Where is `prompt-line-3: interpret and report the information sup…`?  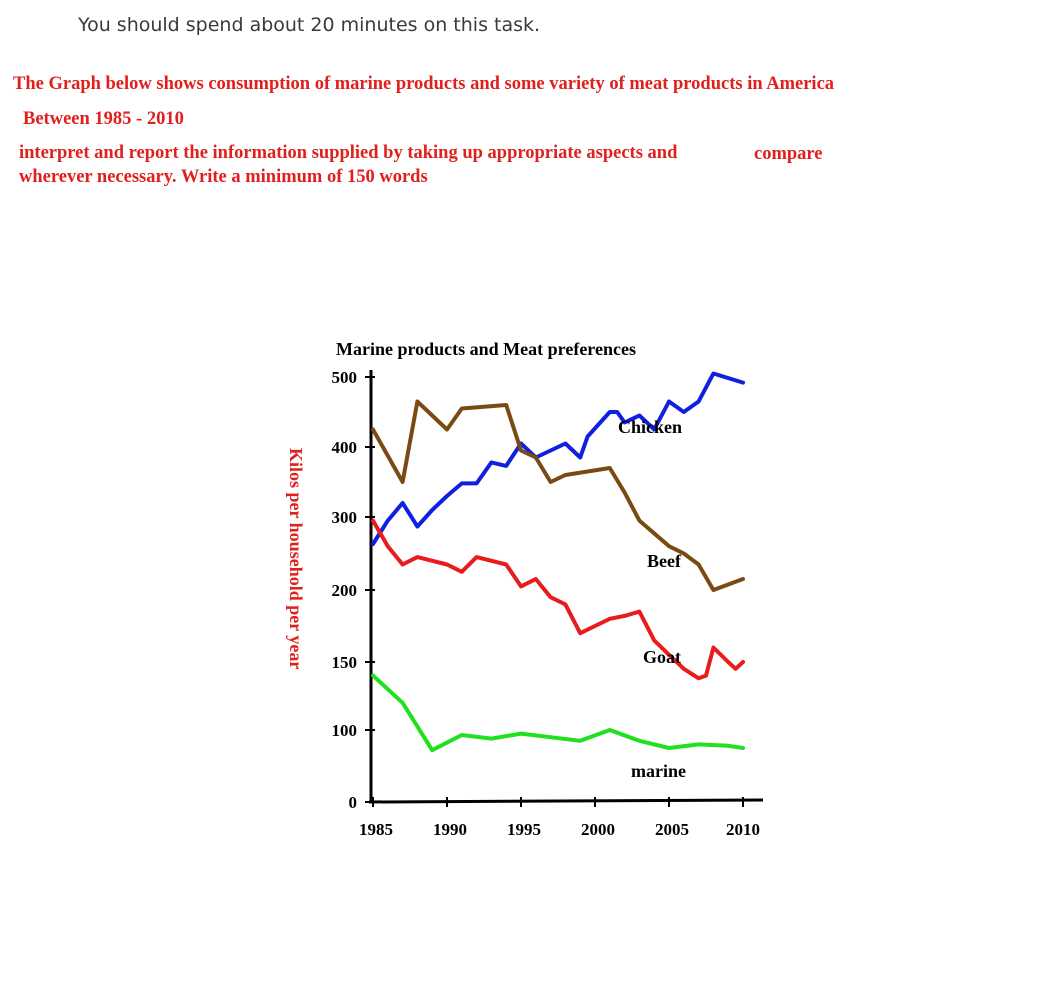
prompt-line-3: interpret and report the information sup… is located at coordinates (348, 153).